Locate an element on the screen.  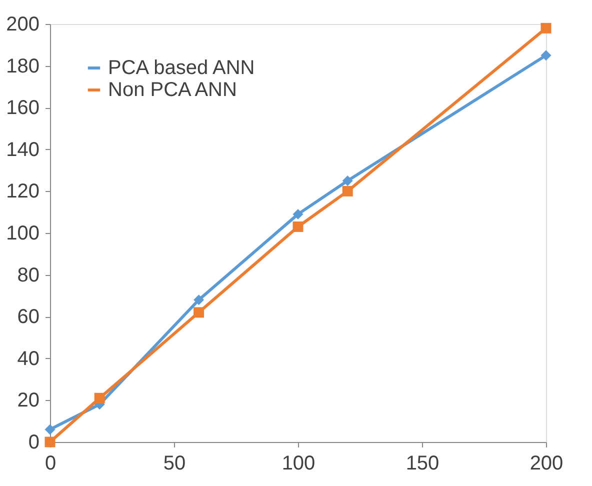
x-tick-label: 0 is located at coordinates (50, 463).